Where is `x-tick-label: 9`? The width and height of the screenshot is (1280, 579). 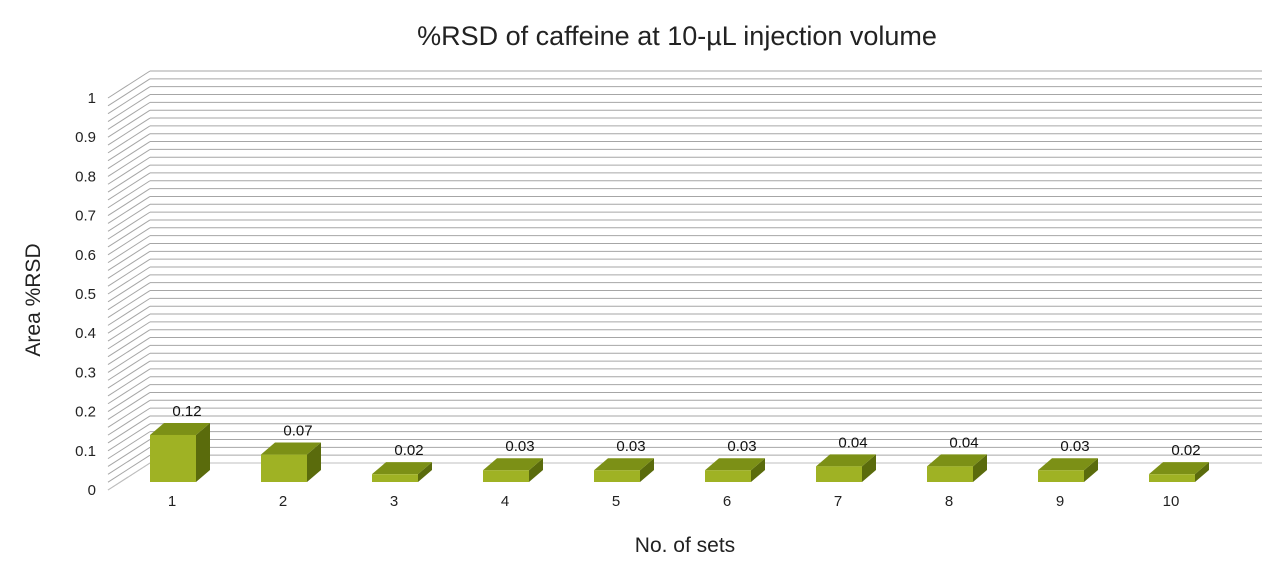
x-tick-label: 9 is located at coordinates (1060, 501).